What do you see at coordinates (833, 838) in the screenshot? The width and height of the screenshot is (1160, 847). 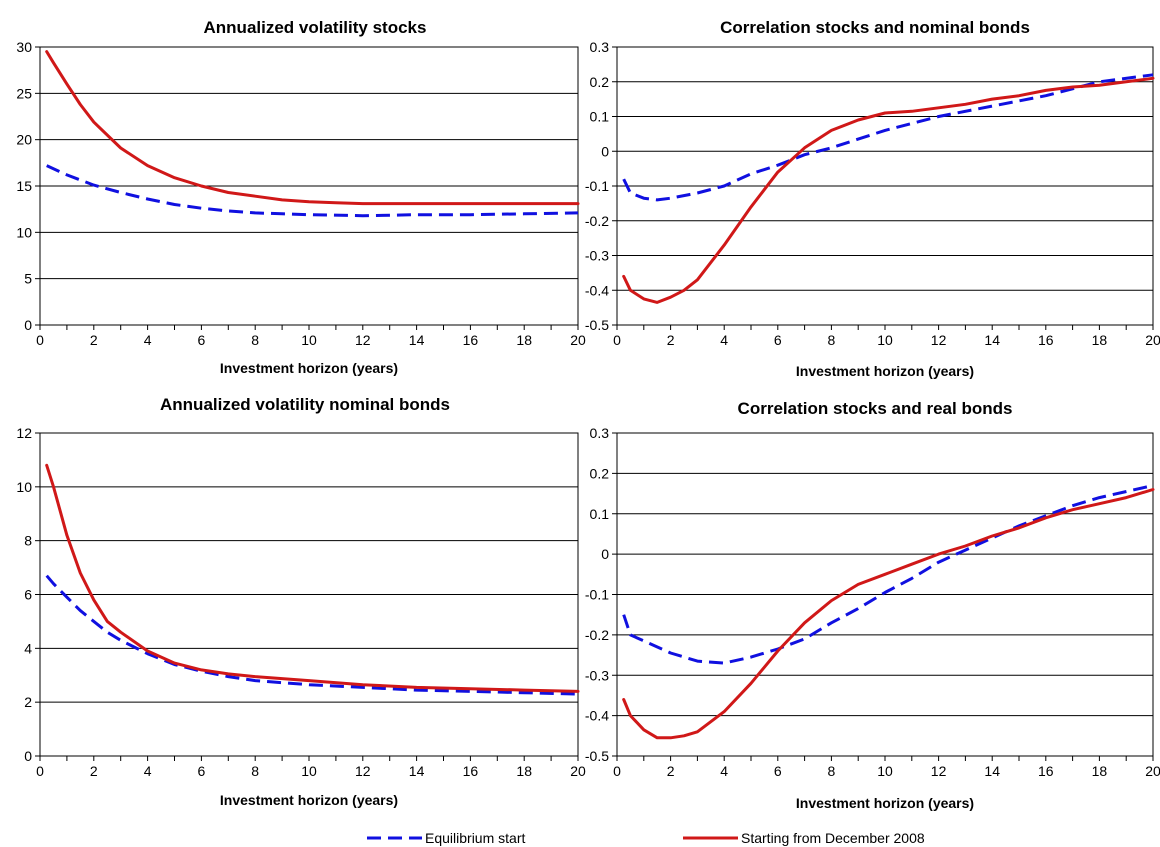 I see `legend-label-dec2008: Starting from December 2008` at bounding box center [833, 838].